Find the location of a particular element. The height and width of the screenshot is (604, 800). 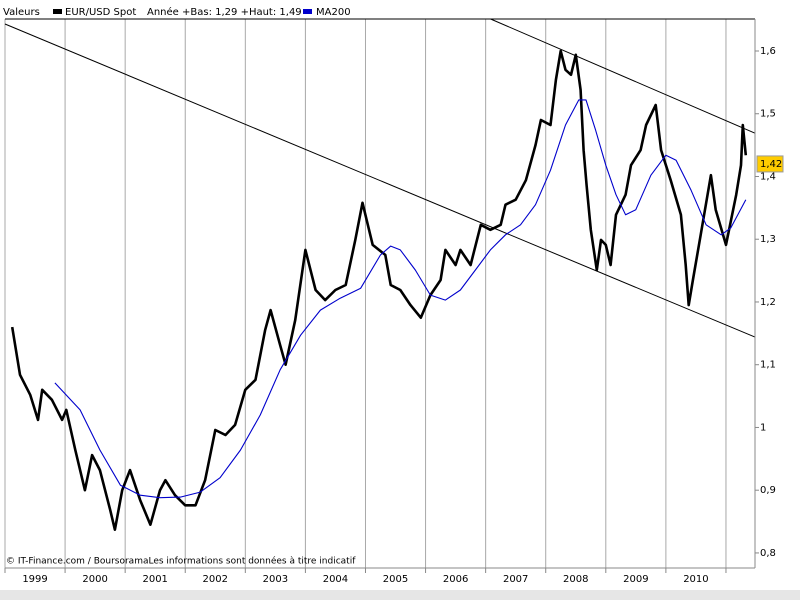

last-value-badge is located at coordinates (770, 164).